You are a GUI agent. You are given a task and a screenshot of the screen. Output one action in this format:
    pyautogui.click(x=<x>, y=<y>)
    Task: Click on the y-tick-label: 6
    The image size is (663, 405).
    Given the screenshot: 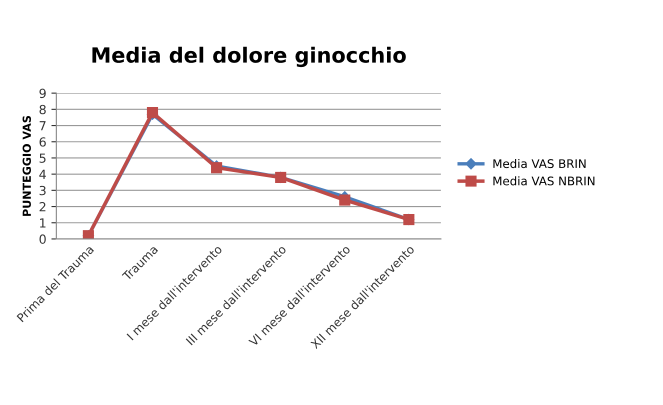 What is the action you would take?
    pyautogui.click(x=43, y=142)
    